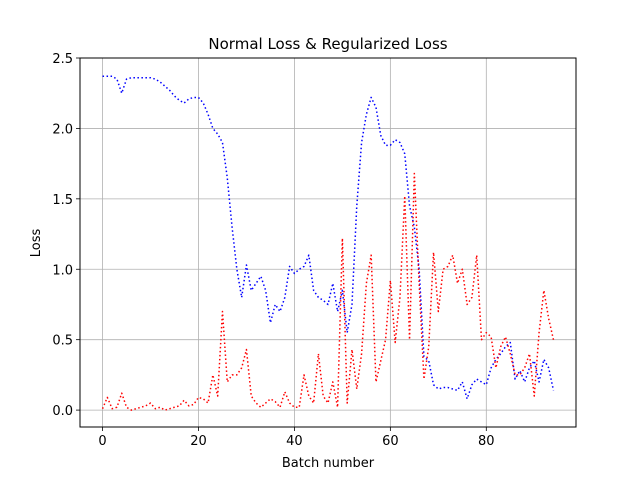  Describe the element at coordinates (62, 200) in the screenshot. I see `y-tick-label: 1.5` at that location.